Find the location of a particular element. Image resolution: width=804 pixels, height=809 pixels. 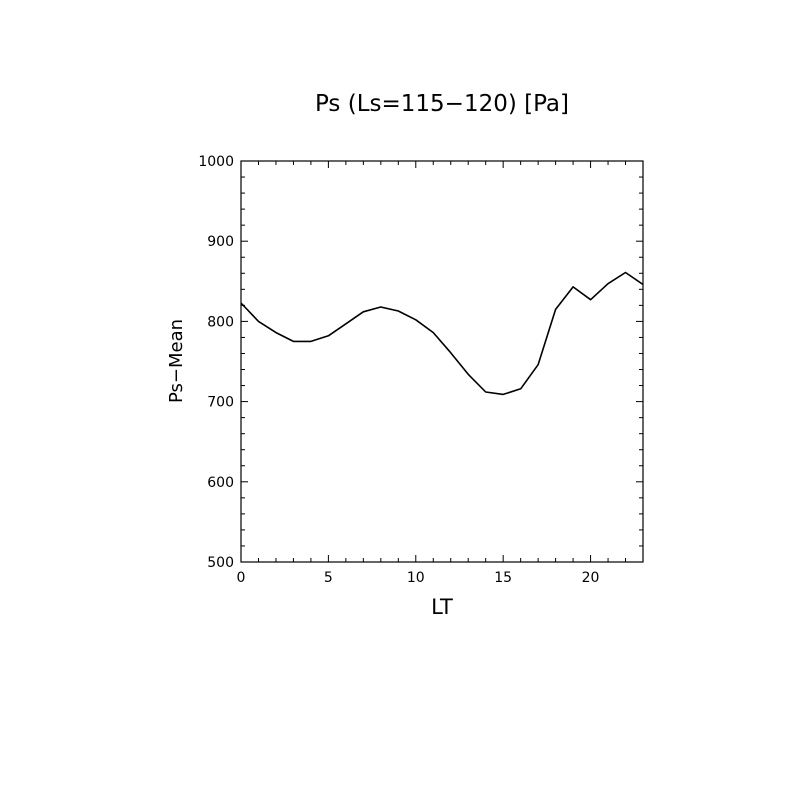

y-tick-label: 800 is located at coordinates (220, 322).